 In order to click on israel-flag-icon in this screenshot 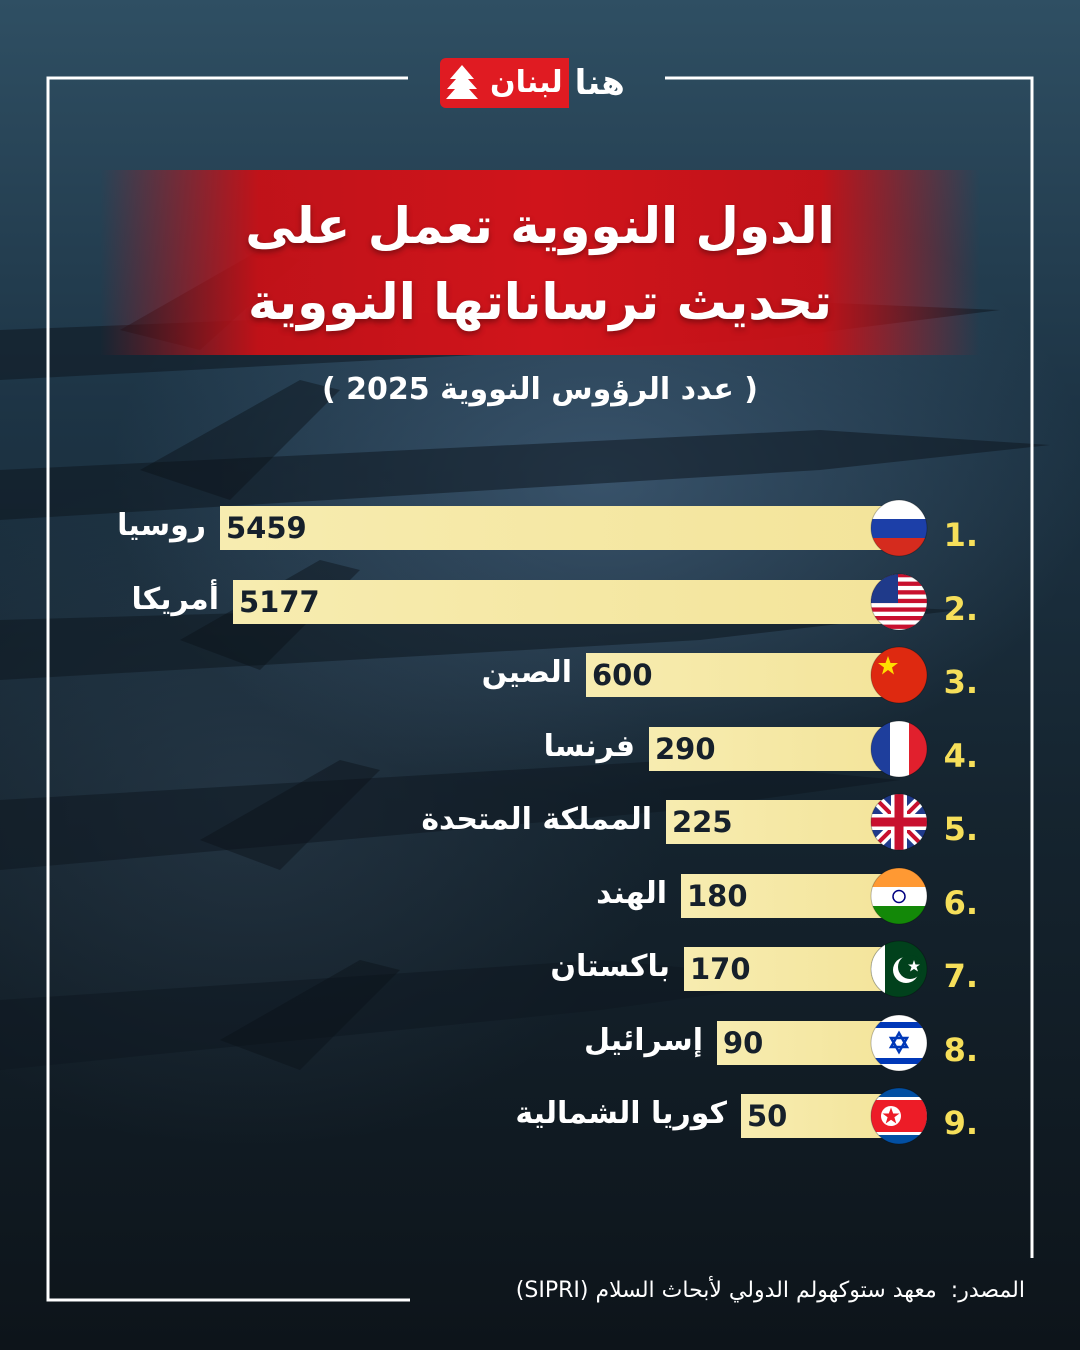, I will do `click(899, 1043)`.